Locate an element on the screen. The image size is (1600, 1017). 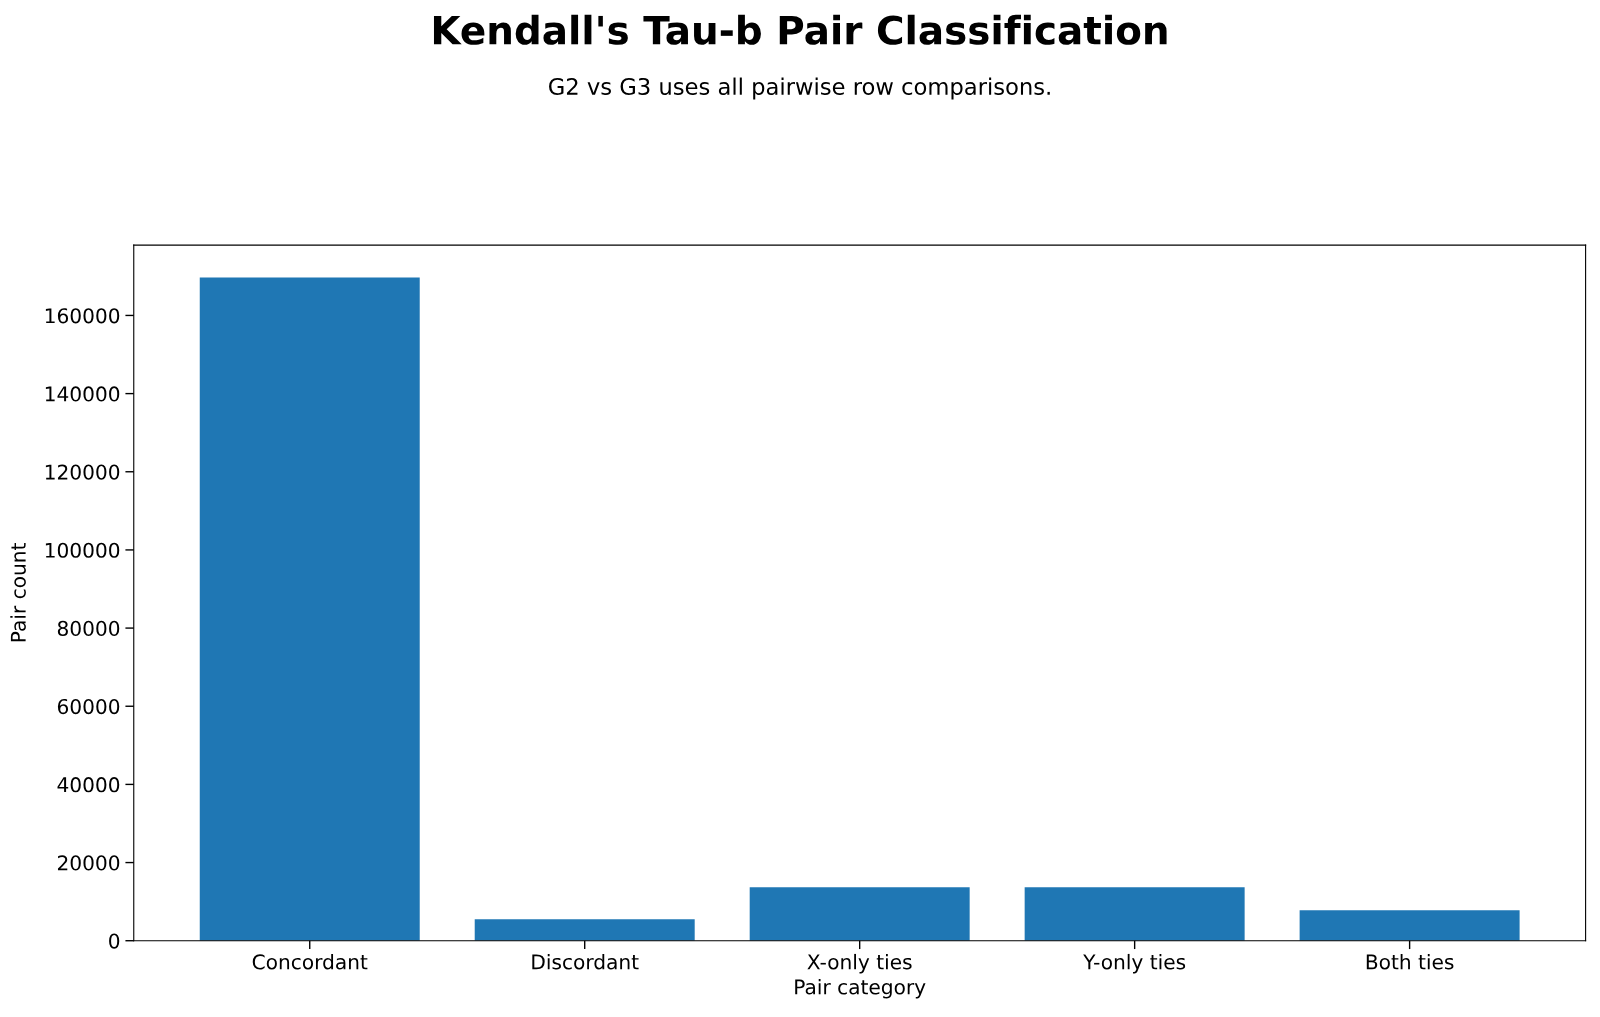
y-axis-title: Pair count is located at coordinates (18, 592).